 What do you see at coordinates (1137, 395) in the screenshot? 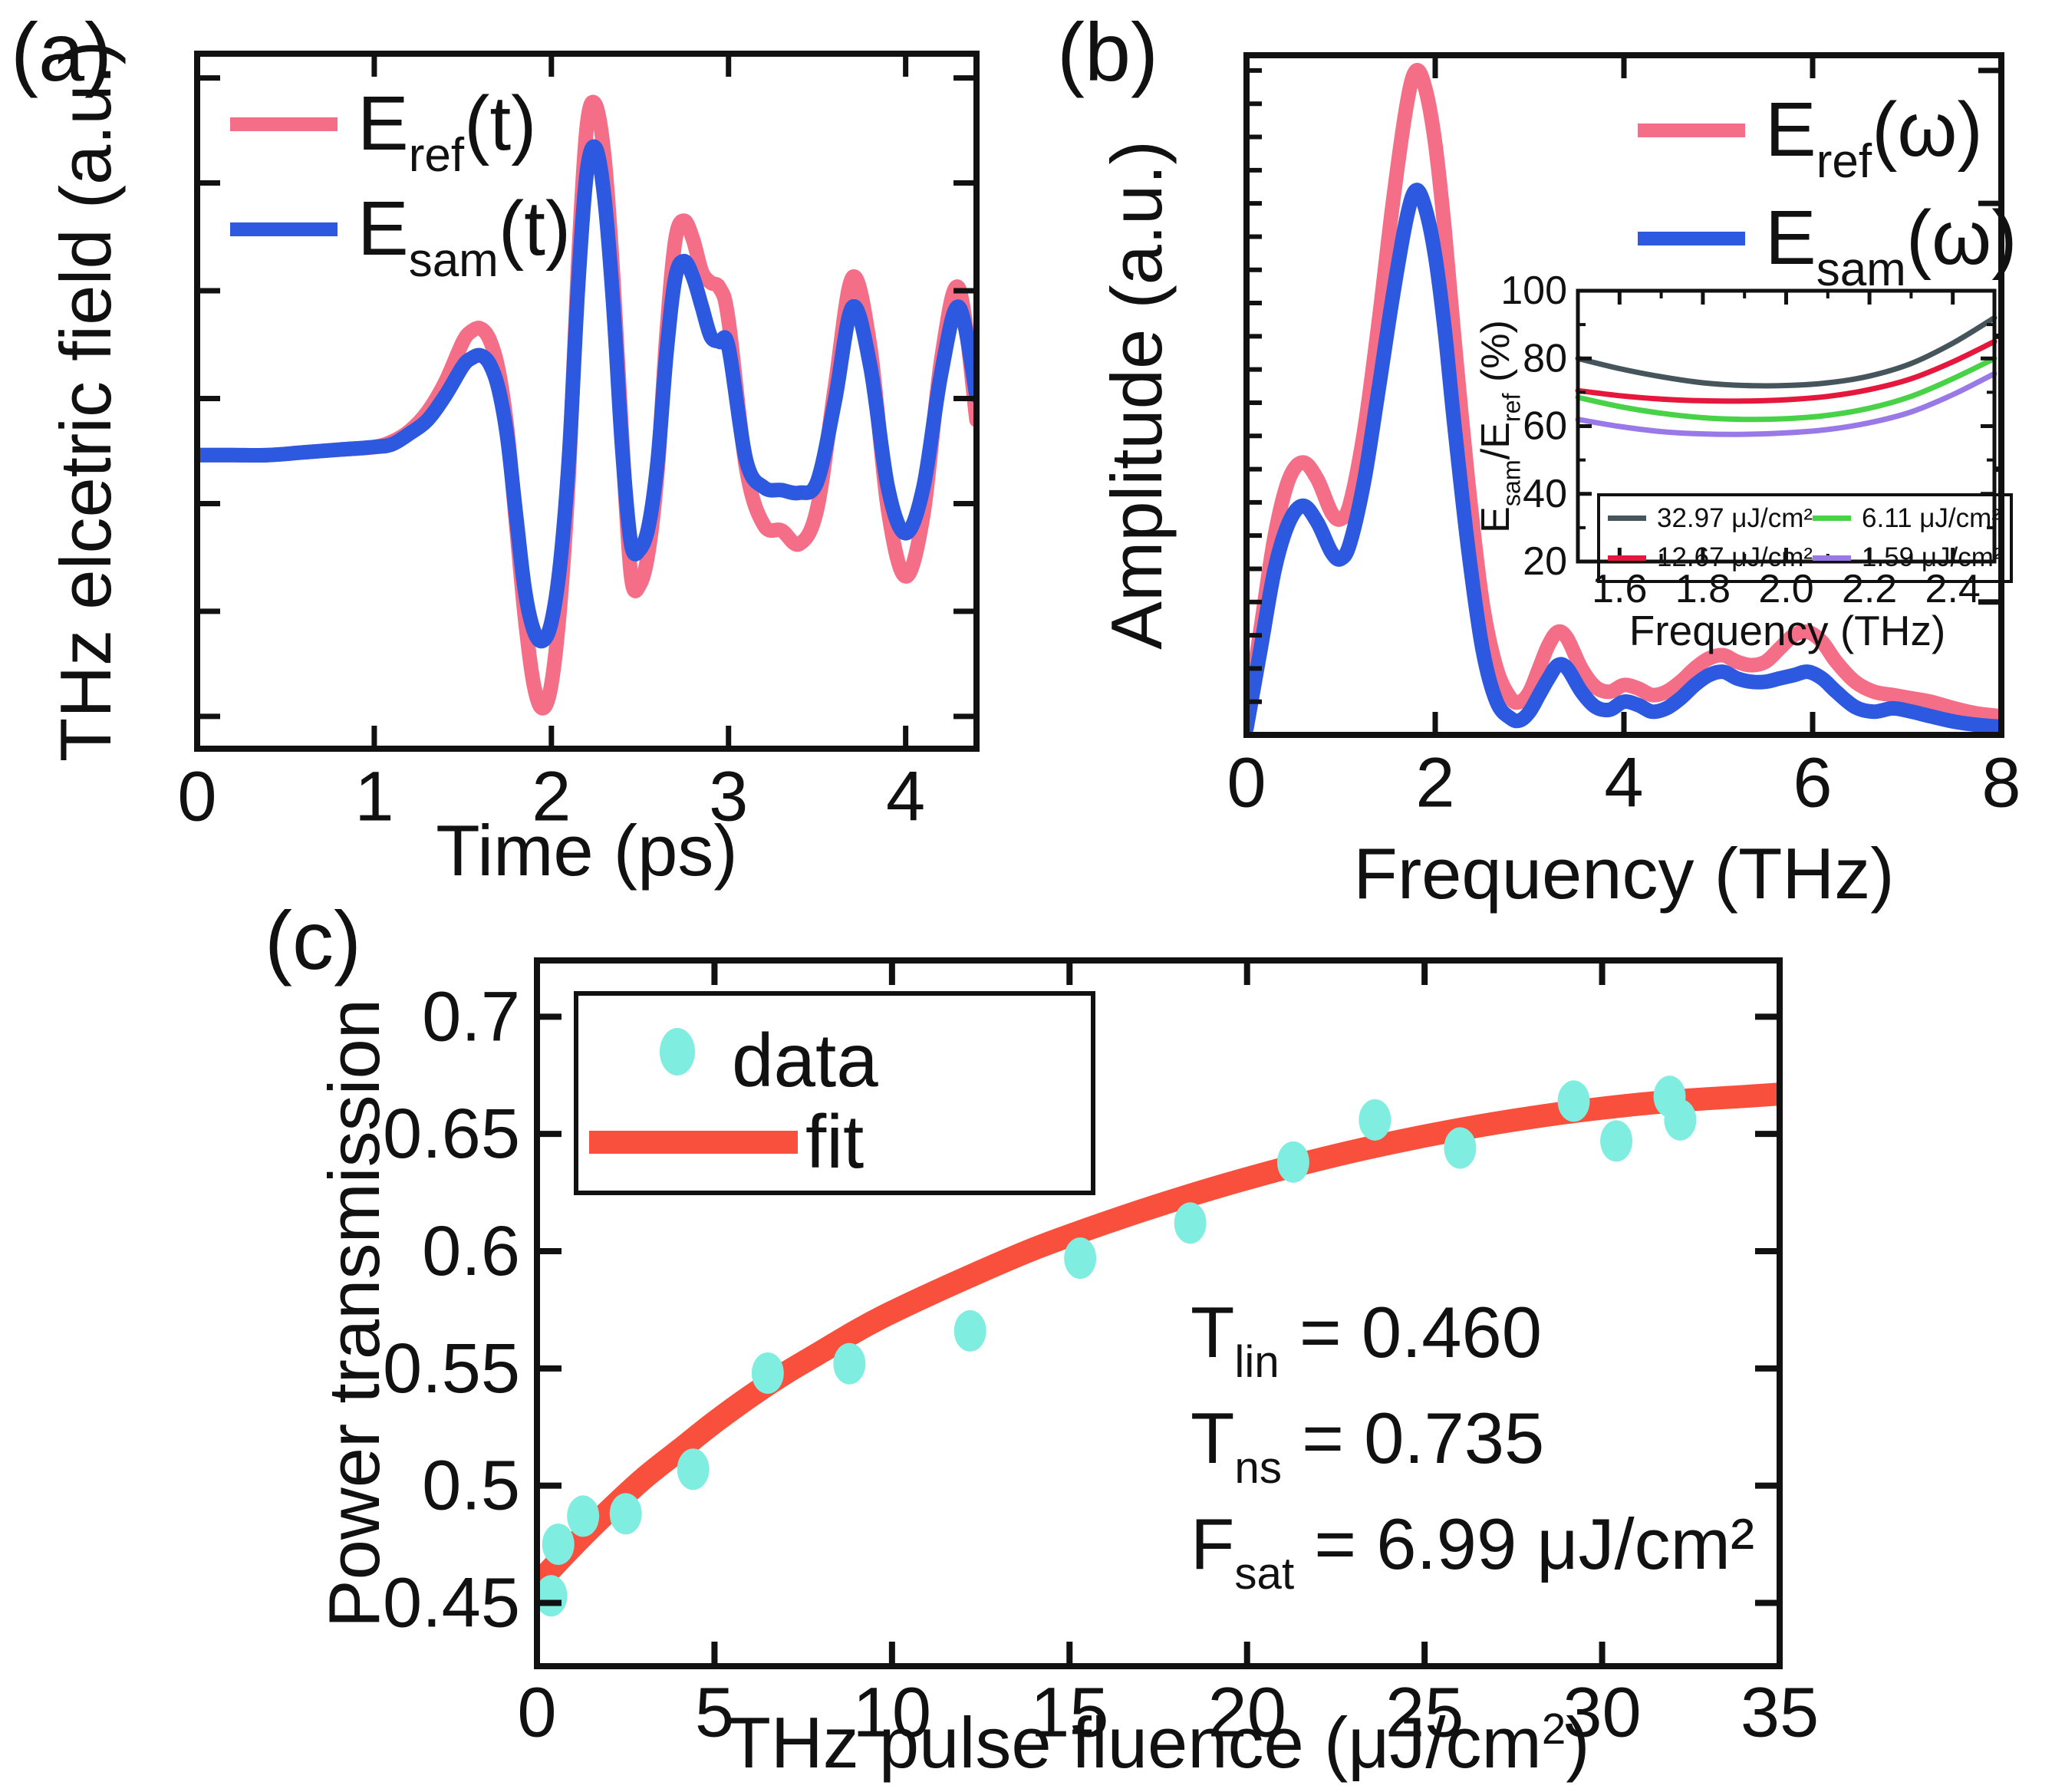
I see `panel-b-y-axis-title: Amplitude (a.u.)` at bounding box center [1137, 395].